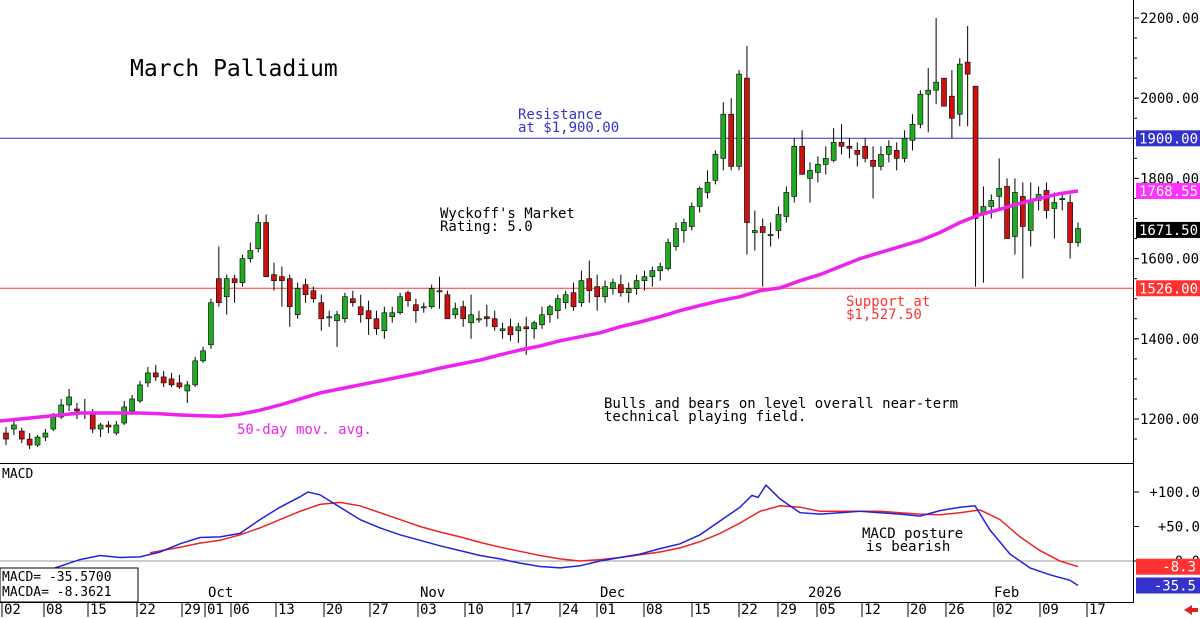 This screenshot has height=619, width=1200. Describe the element at coordinates (380, 610) in the screenshot. I see `x-day-label: 27` at that location.